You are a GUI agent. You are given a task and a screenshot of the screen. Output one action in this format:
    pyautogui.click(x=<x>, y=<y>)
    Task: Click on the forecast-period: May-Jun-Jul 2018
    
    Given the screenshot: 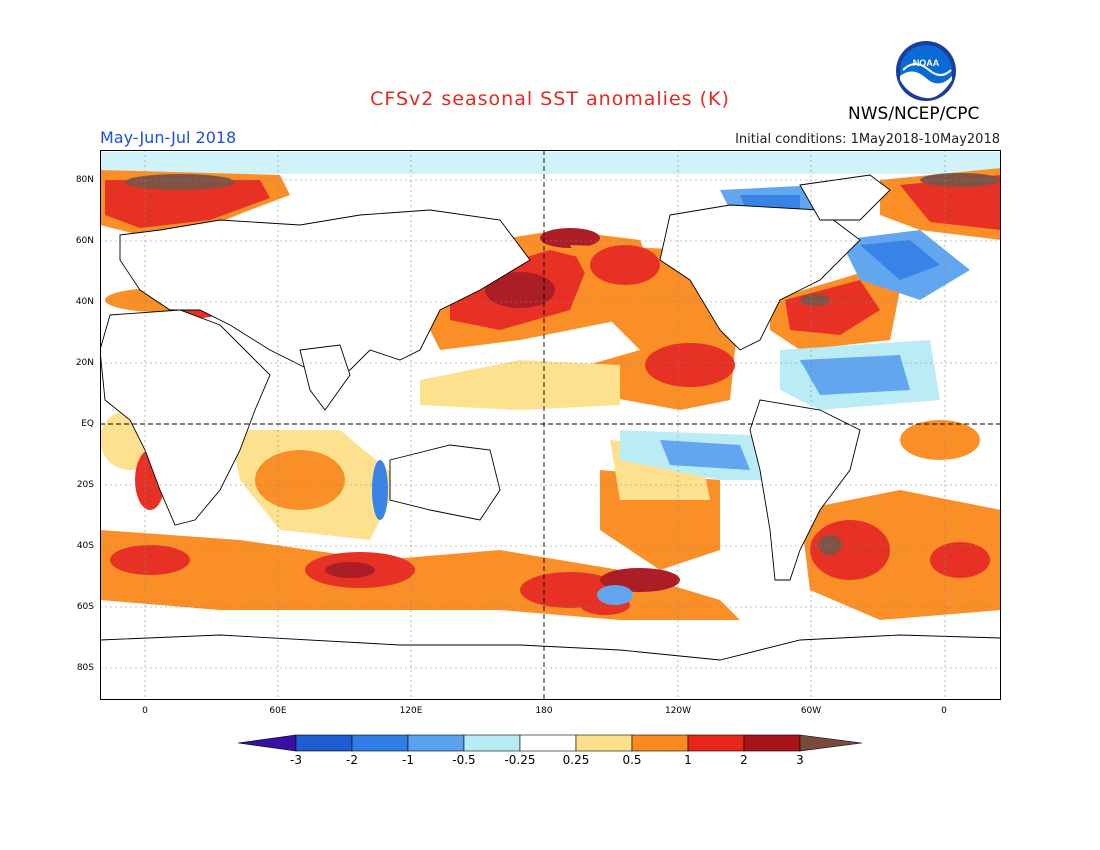 What is the action you would take?
    pyautogui.click(x=168, y=137)
    